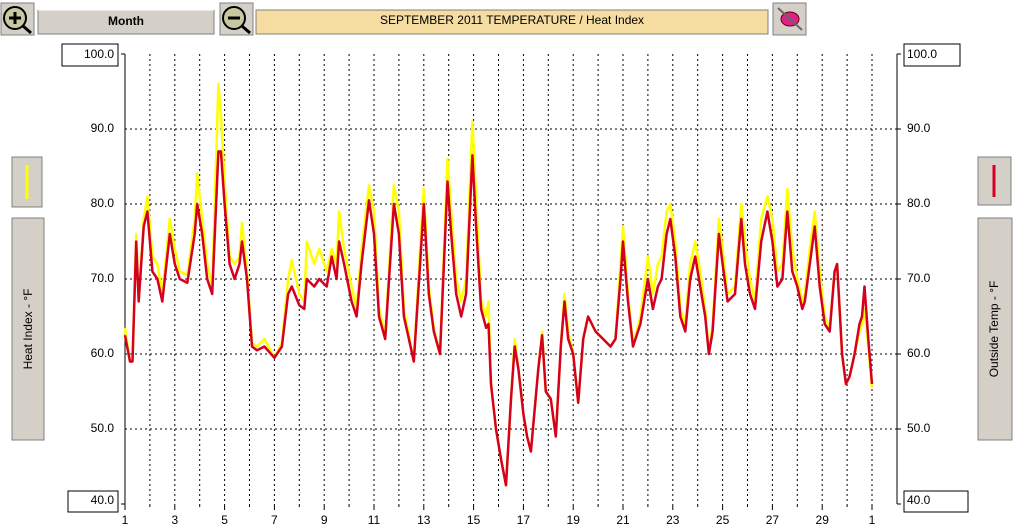 Image resolution: width=1023 pixels, height=532 pixels. I want to click on x-tick-label: 17, so click(524, 520).